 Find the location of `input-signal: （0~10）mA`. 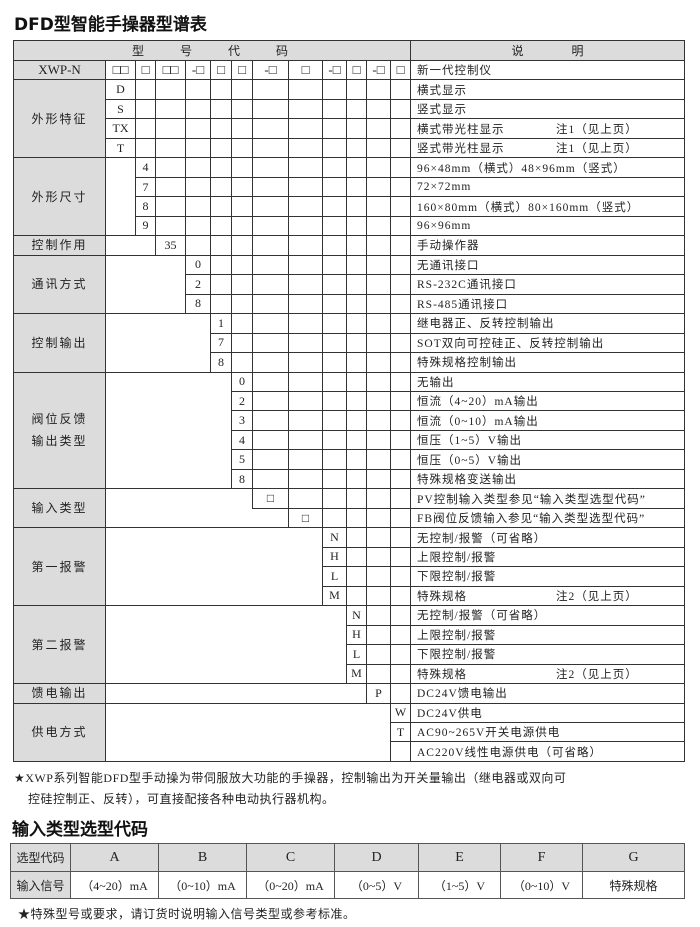

input-signal: （0~10）mA is located at coordinates (202, 885).